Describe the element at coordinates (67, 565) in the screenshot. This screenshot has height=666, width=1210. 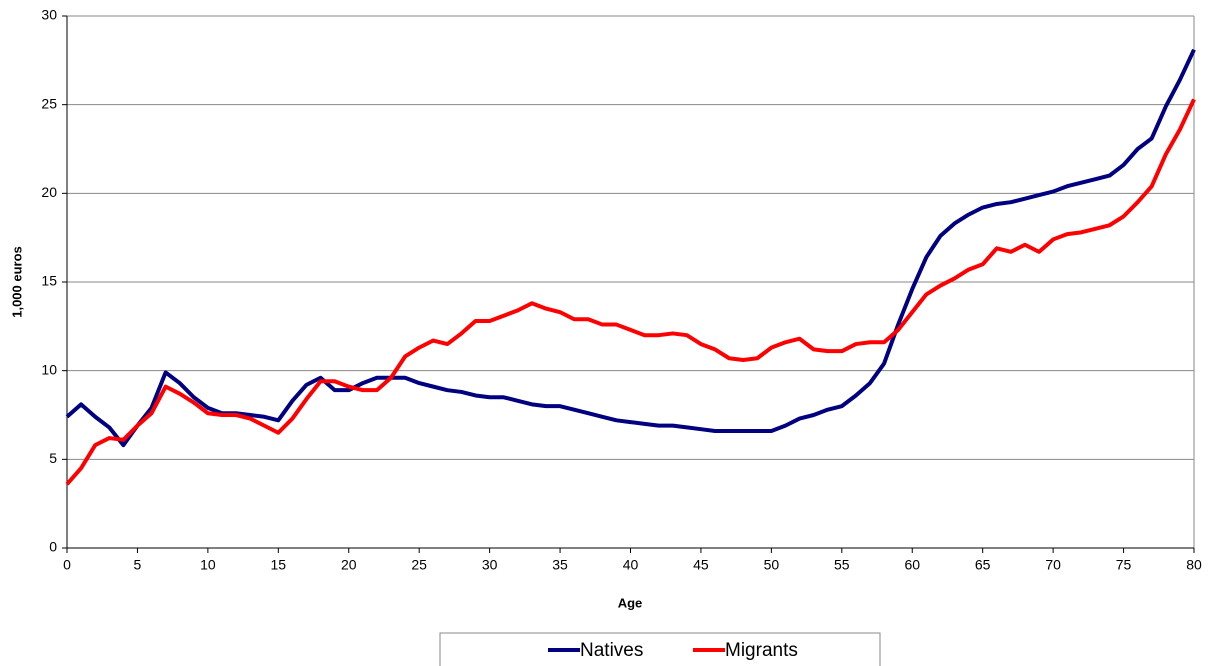
I see `x-tick-label: 0` at that location.